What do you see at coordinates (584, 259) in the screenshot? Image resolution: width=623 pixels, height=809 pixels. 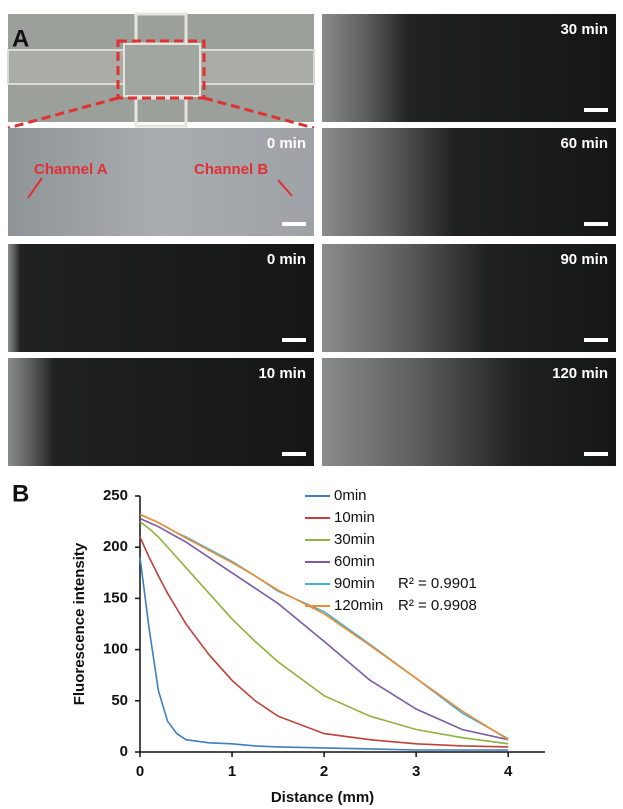 I see `time-label: 90 min` at bounding box center [584, 259].